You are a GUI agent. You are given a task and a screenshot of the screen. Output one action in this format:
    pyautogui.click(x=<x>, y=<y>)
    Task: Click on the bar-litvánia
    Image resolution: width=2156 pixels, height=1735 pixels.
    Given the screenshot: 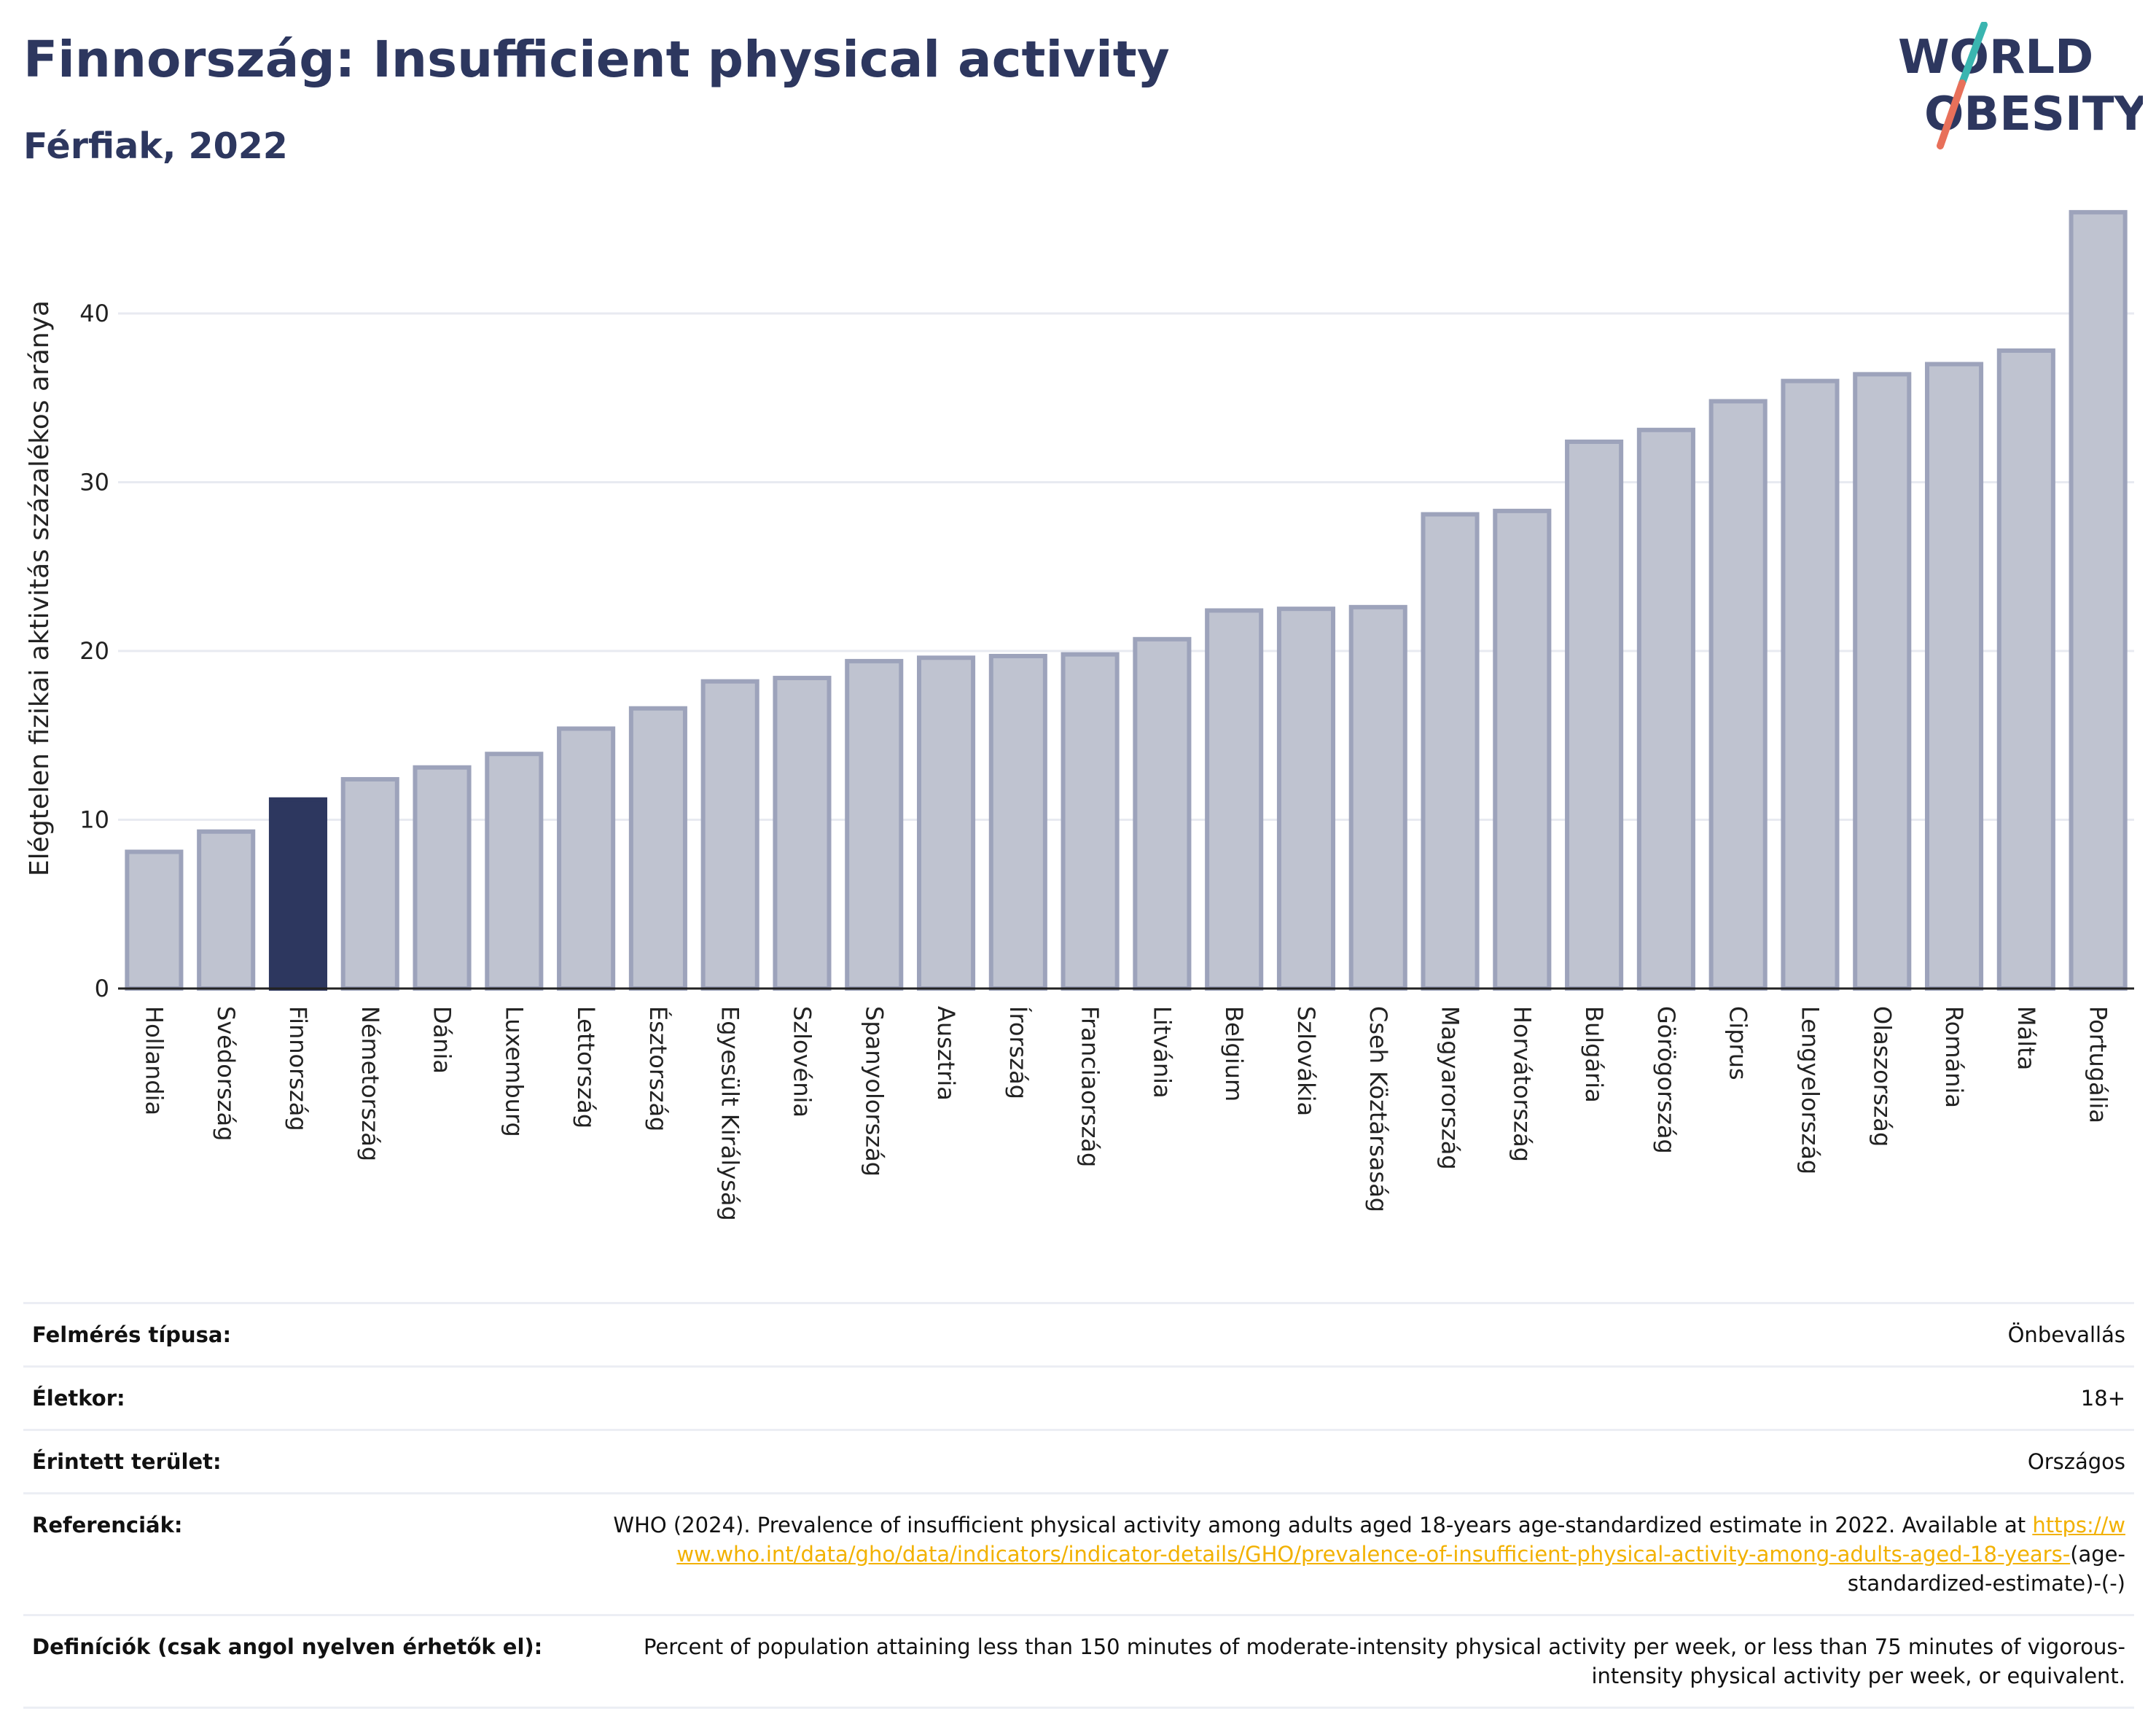 What is the action you would take?
    pyautogui.click(x=1162, y=813)
    